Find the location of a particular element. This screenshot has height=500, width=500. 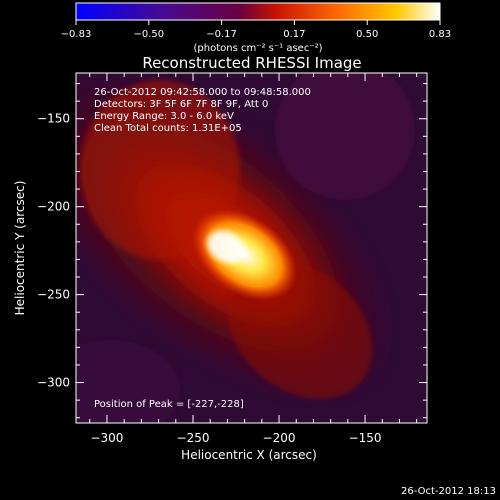

colorbar-tick-label: 0.83 is located at coordinates (440, 34).